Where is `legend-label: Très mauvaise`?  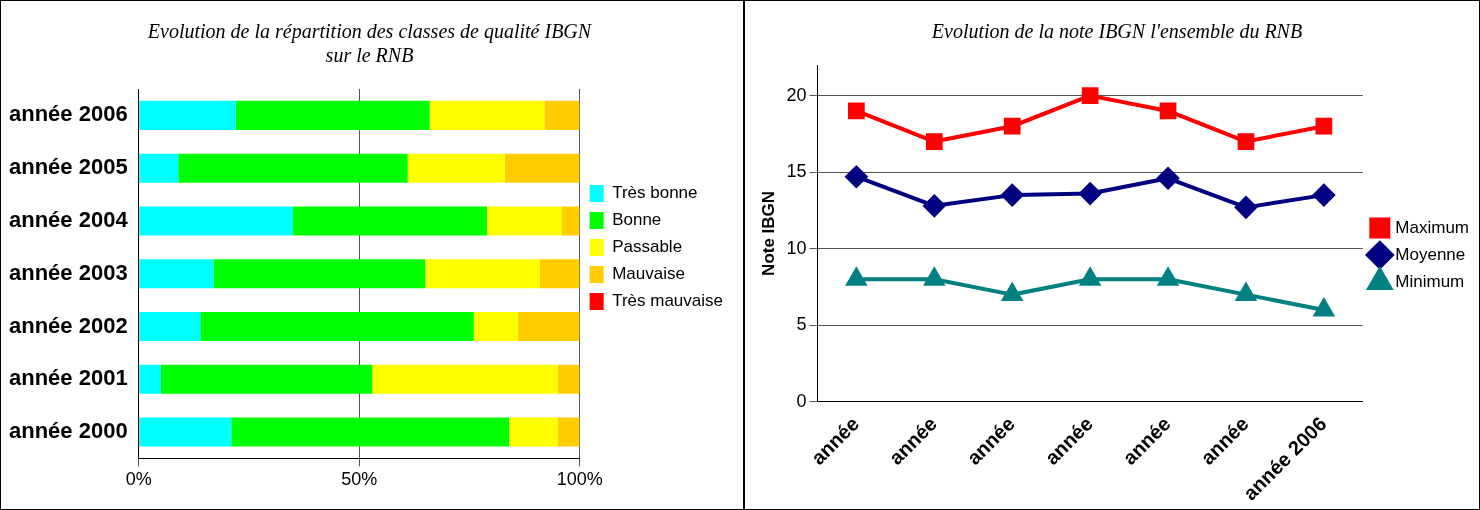 legend-label: Très mauvaise is located at coordinates (668, 301).